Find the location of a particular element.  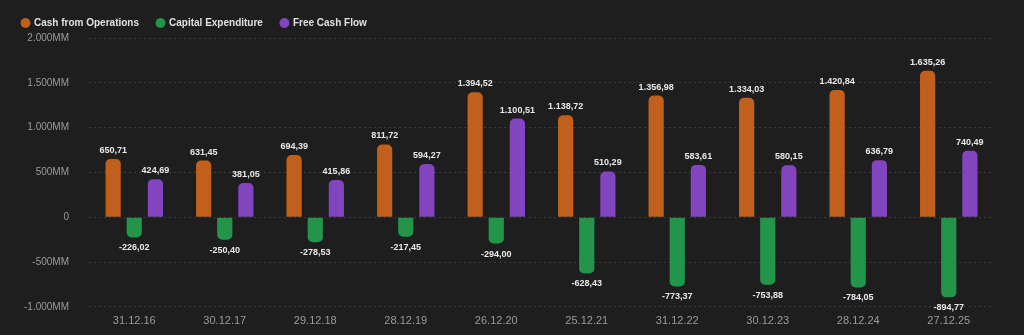

y-tick-label: 1.000MM is located at coordinates (48, 127).